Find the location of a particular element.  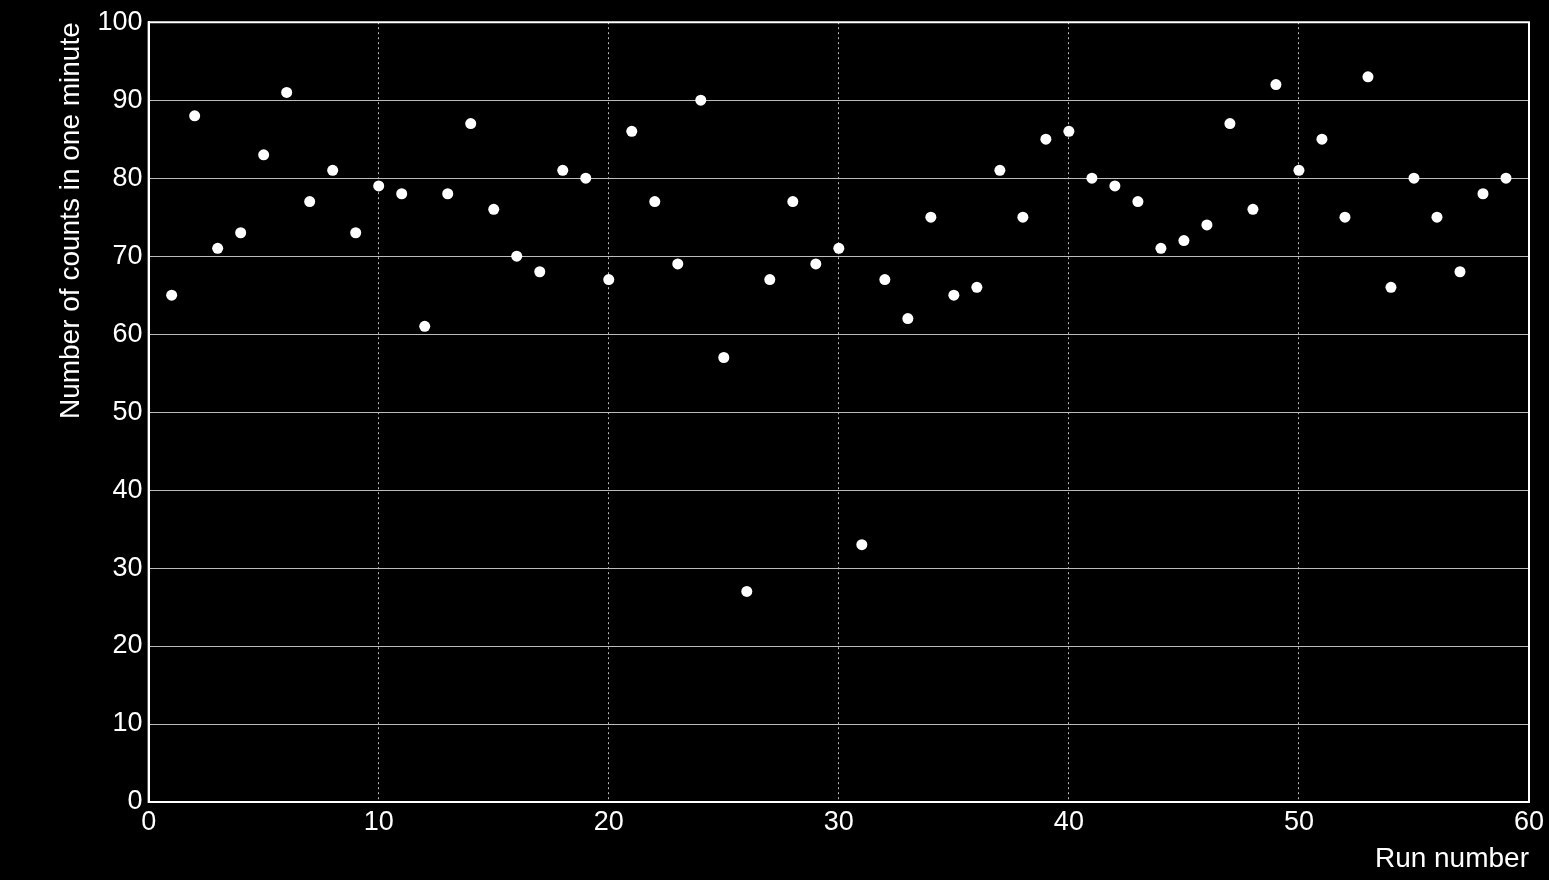

y-tick-label: 90 is located at coordinates (127, 98).